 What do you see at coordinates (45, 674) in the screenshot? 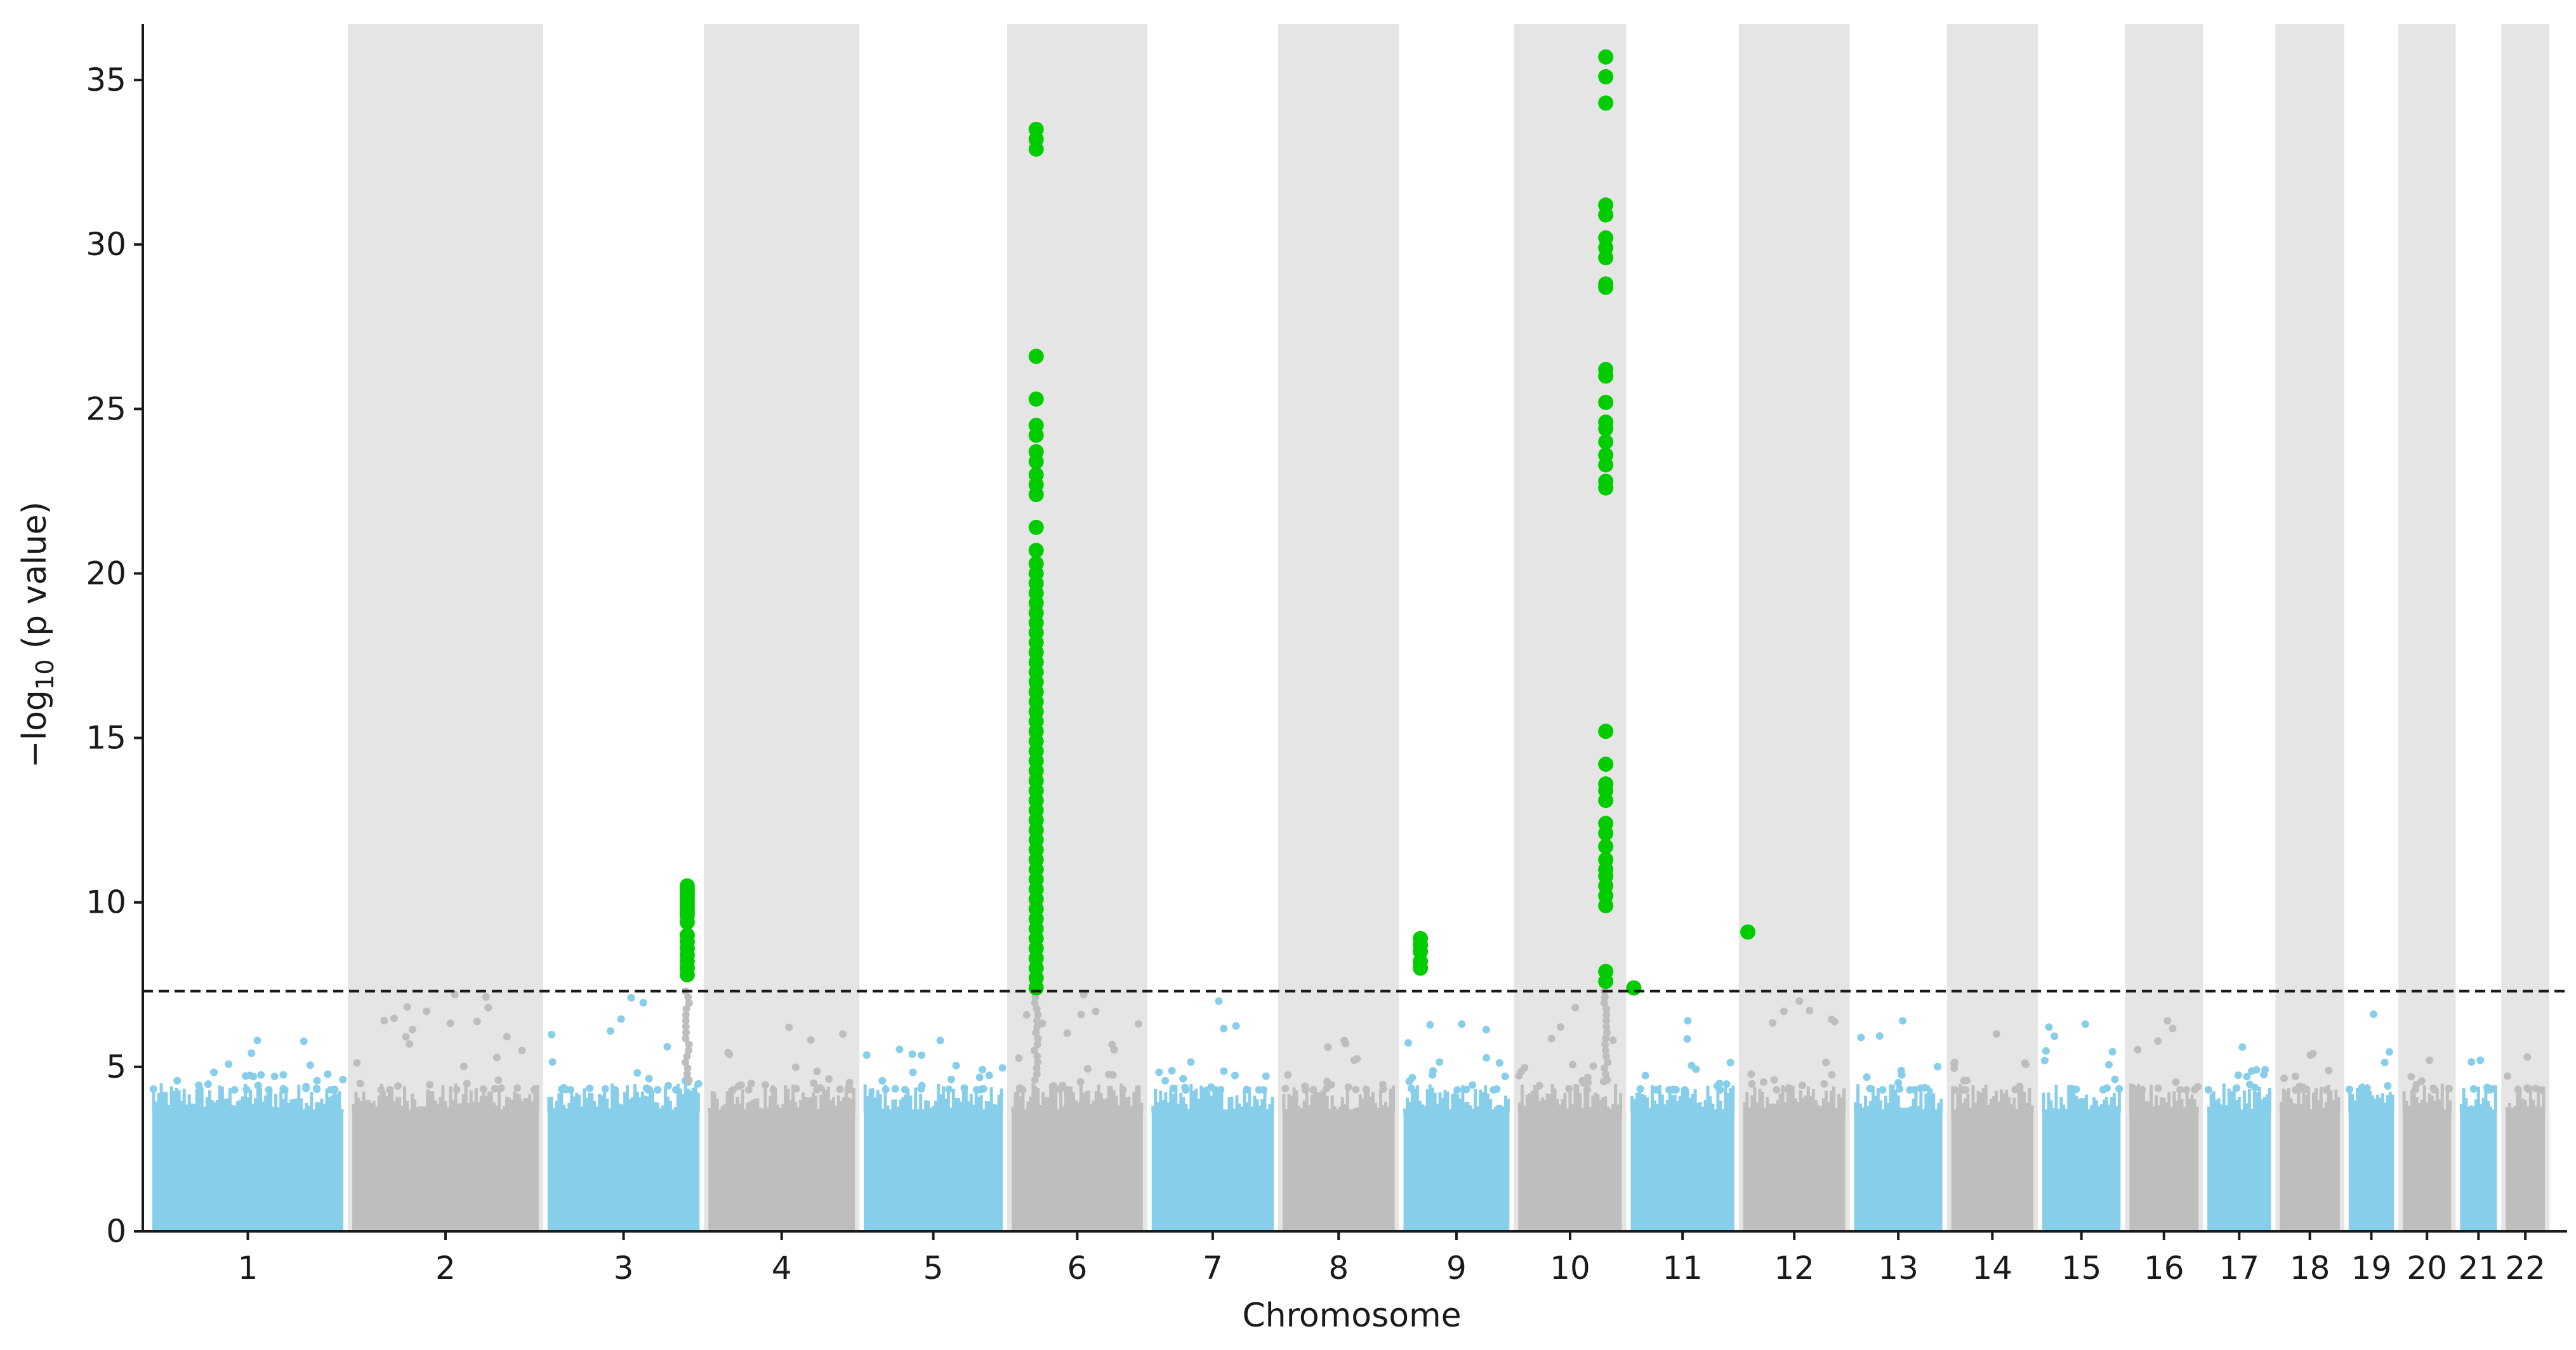
I see `y-axis-label-subscript: 10` at bounding box center [45, 674].